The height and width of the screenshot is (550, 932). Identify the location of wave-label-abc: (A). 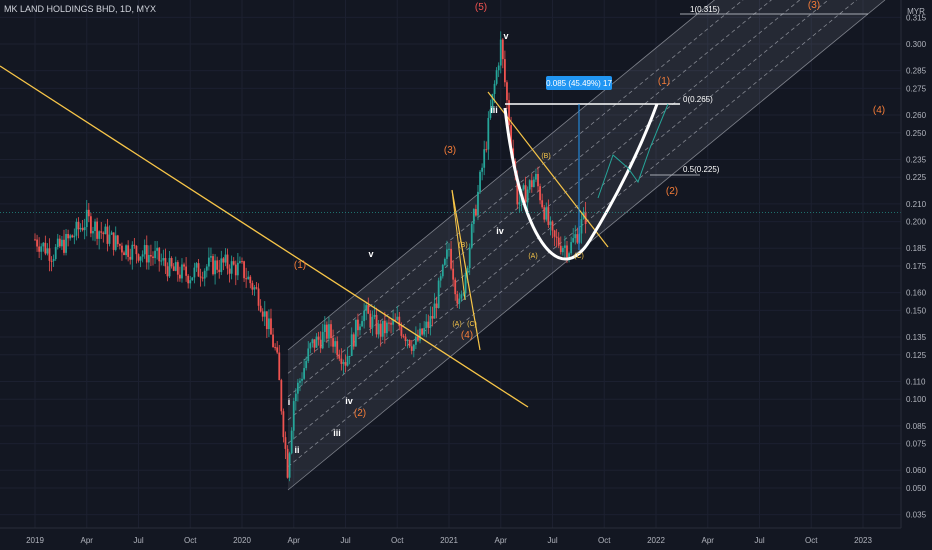
(456, 324).